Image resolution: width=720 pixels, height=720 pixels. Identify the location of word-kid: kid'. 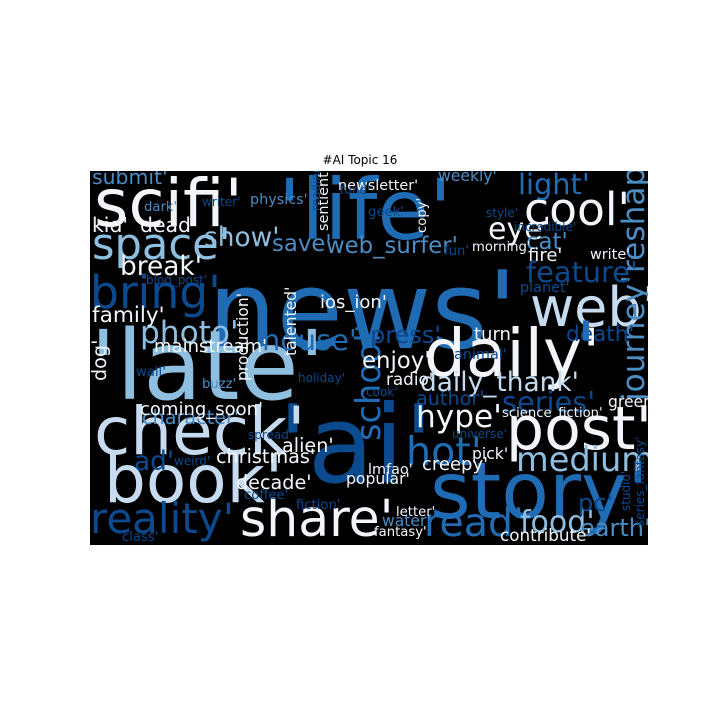
(110, 225).